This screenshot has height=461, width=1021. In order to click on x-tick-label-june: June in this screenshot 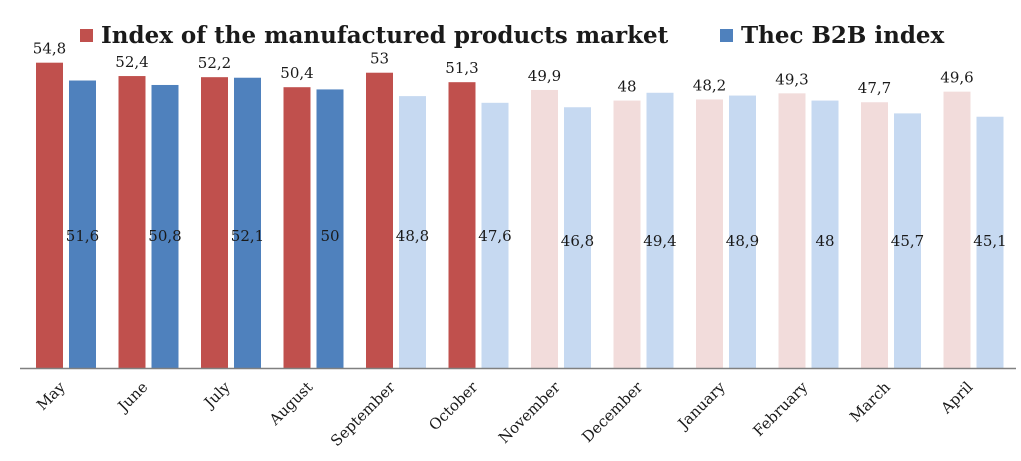, I will do `click(132, 397)`.